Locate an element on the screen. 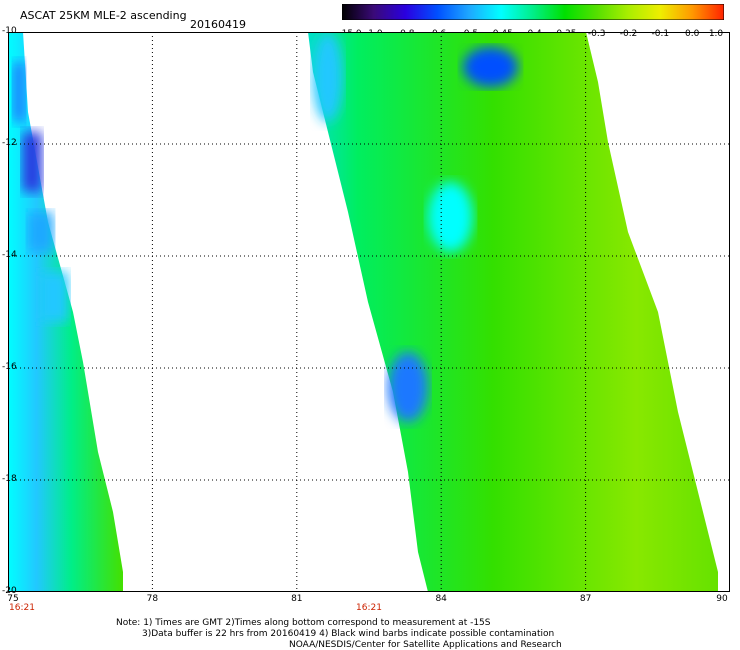 Image resolution: width=740 pixels, height=650 pixels. x-tick-label: 81 is located at coordinates (297, 599).